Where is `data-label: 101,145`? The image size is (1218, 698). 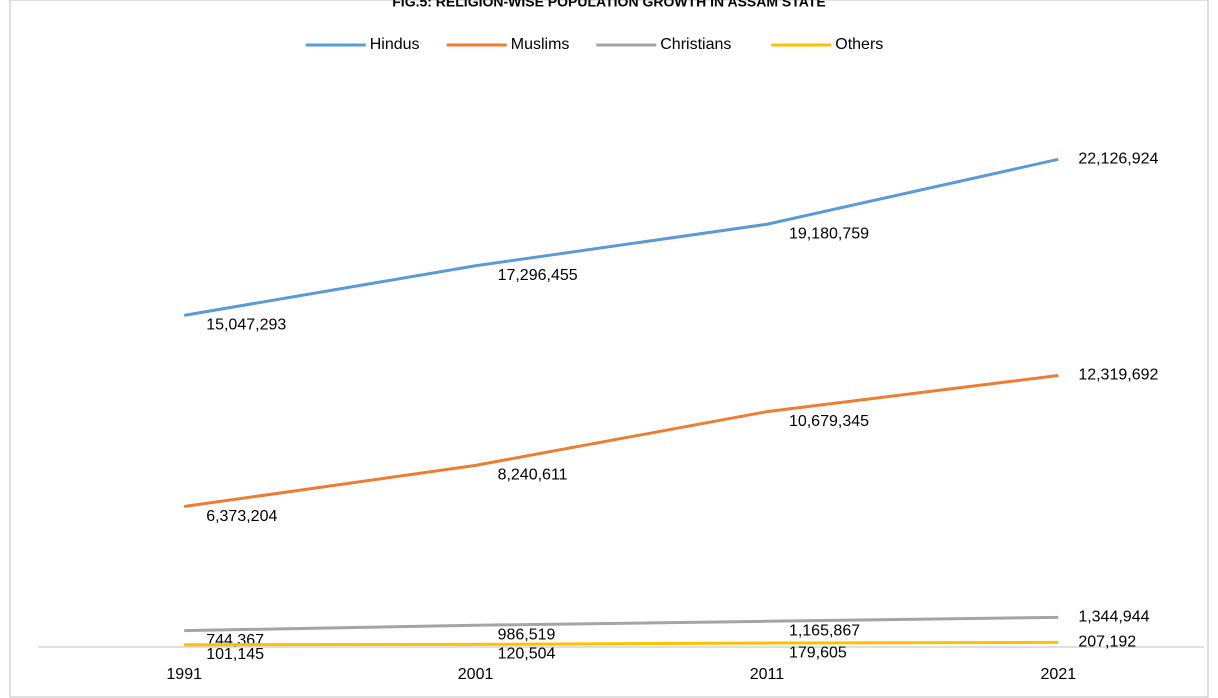 data-label: 101,145 is located at coordinates (235, 654).